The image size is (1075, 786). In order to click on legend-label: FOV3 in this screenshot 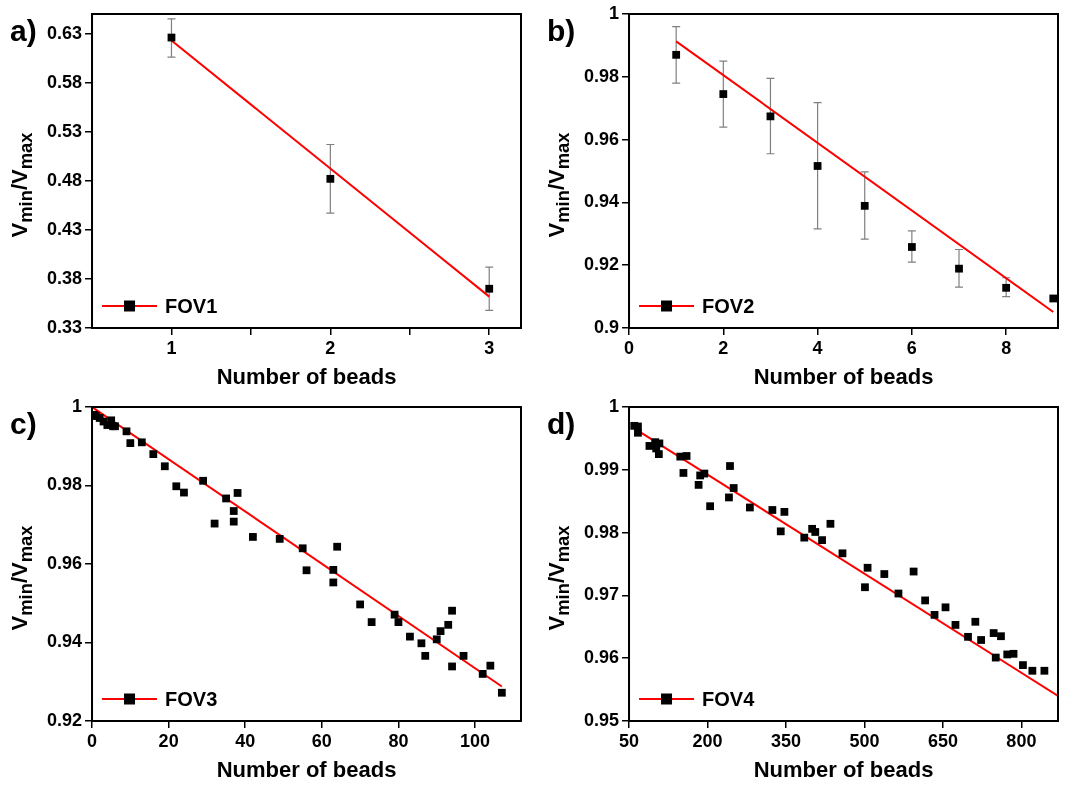, I will do `click(191, 698)`.